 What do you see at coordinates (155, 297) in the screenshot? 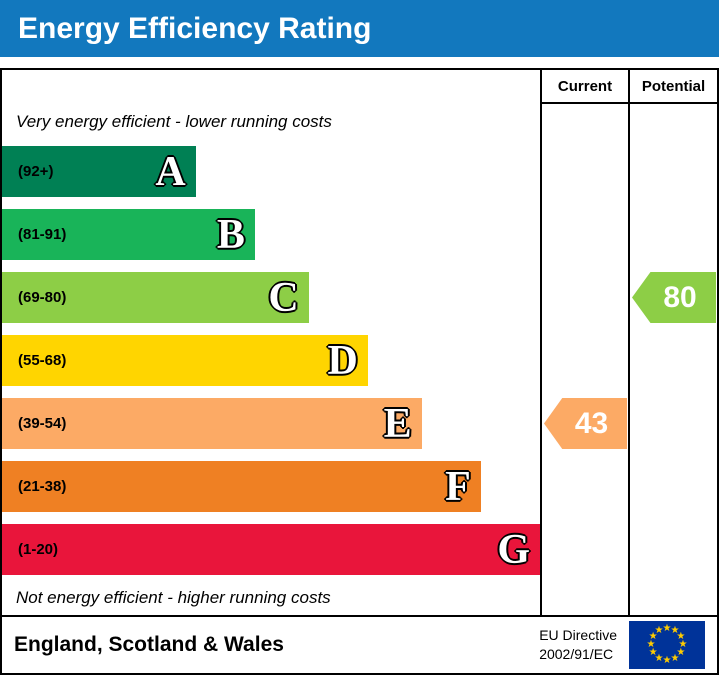
I see `band-bar-c: (69-80) C` at bounding box center [155, 297].